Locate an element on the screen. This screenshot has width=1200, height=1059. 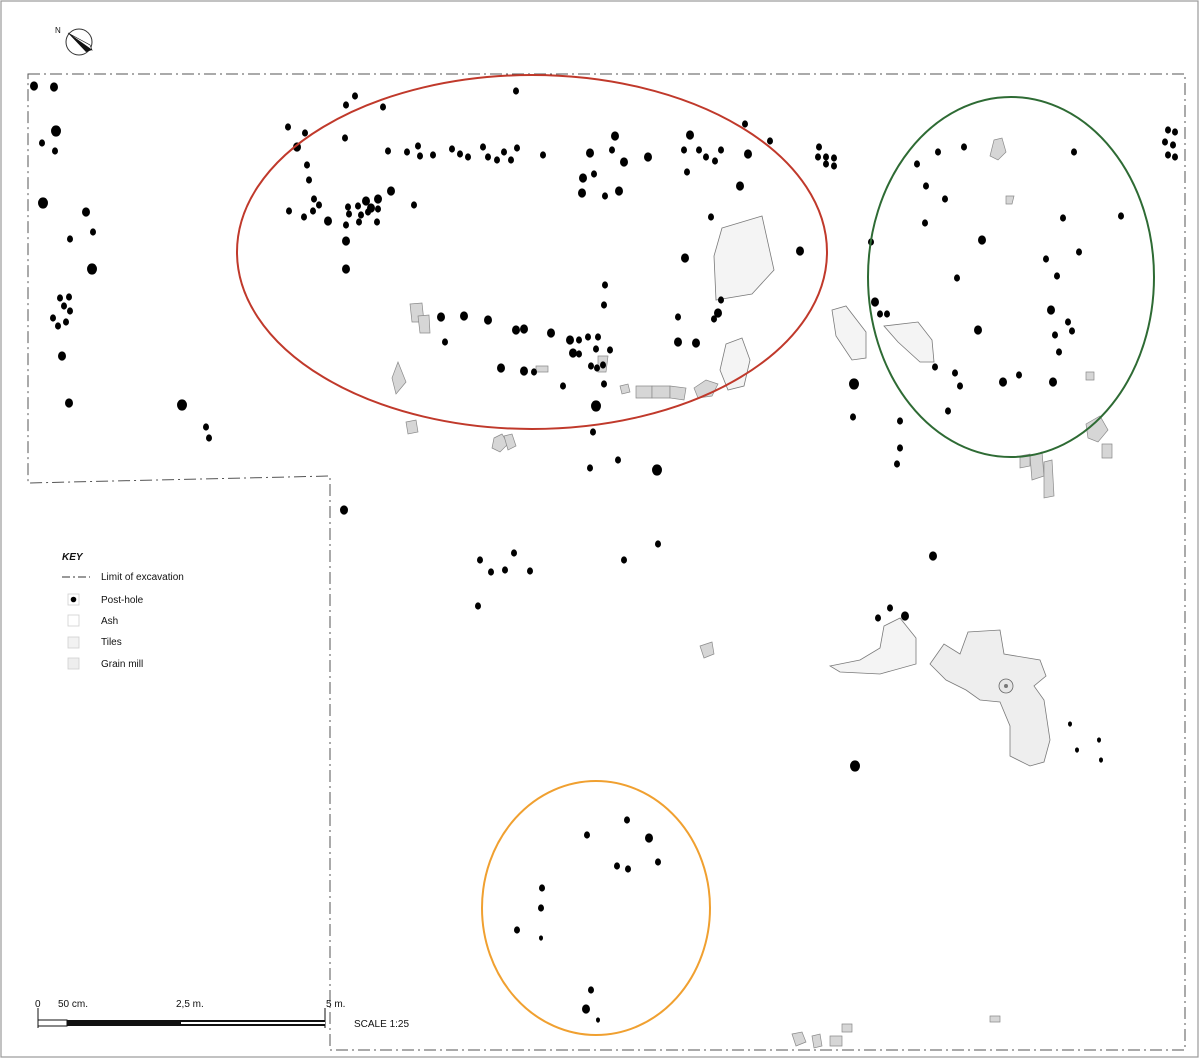
cluster-ellipse-orange is located at coordinates (596, 908).